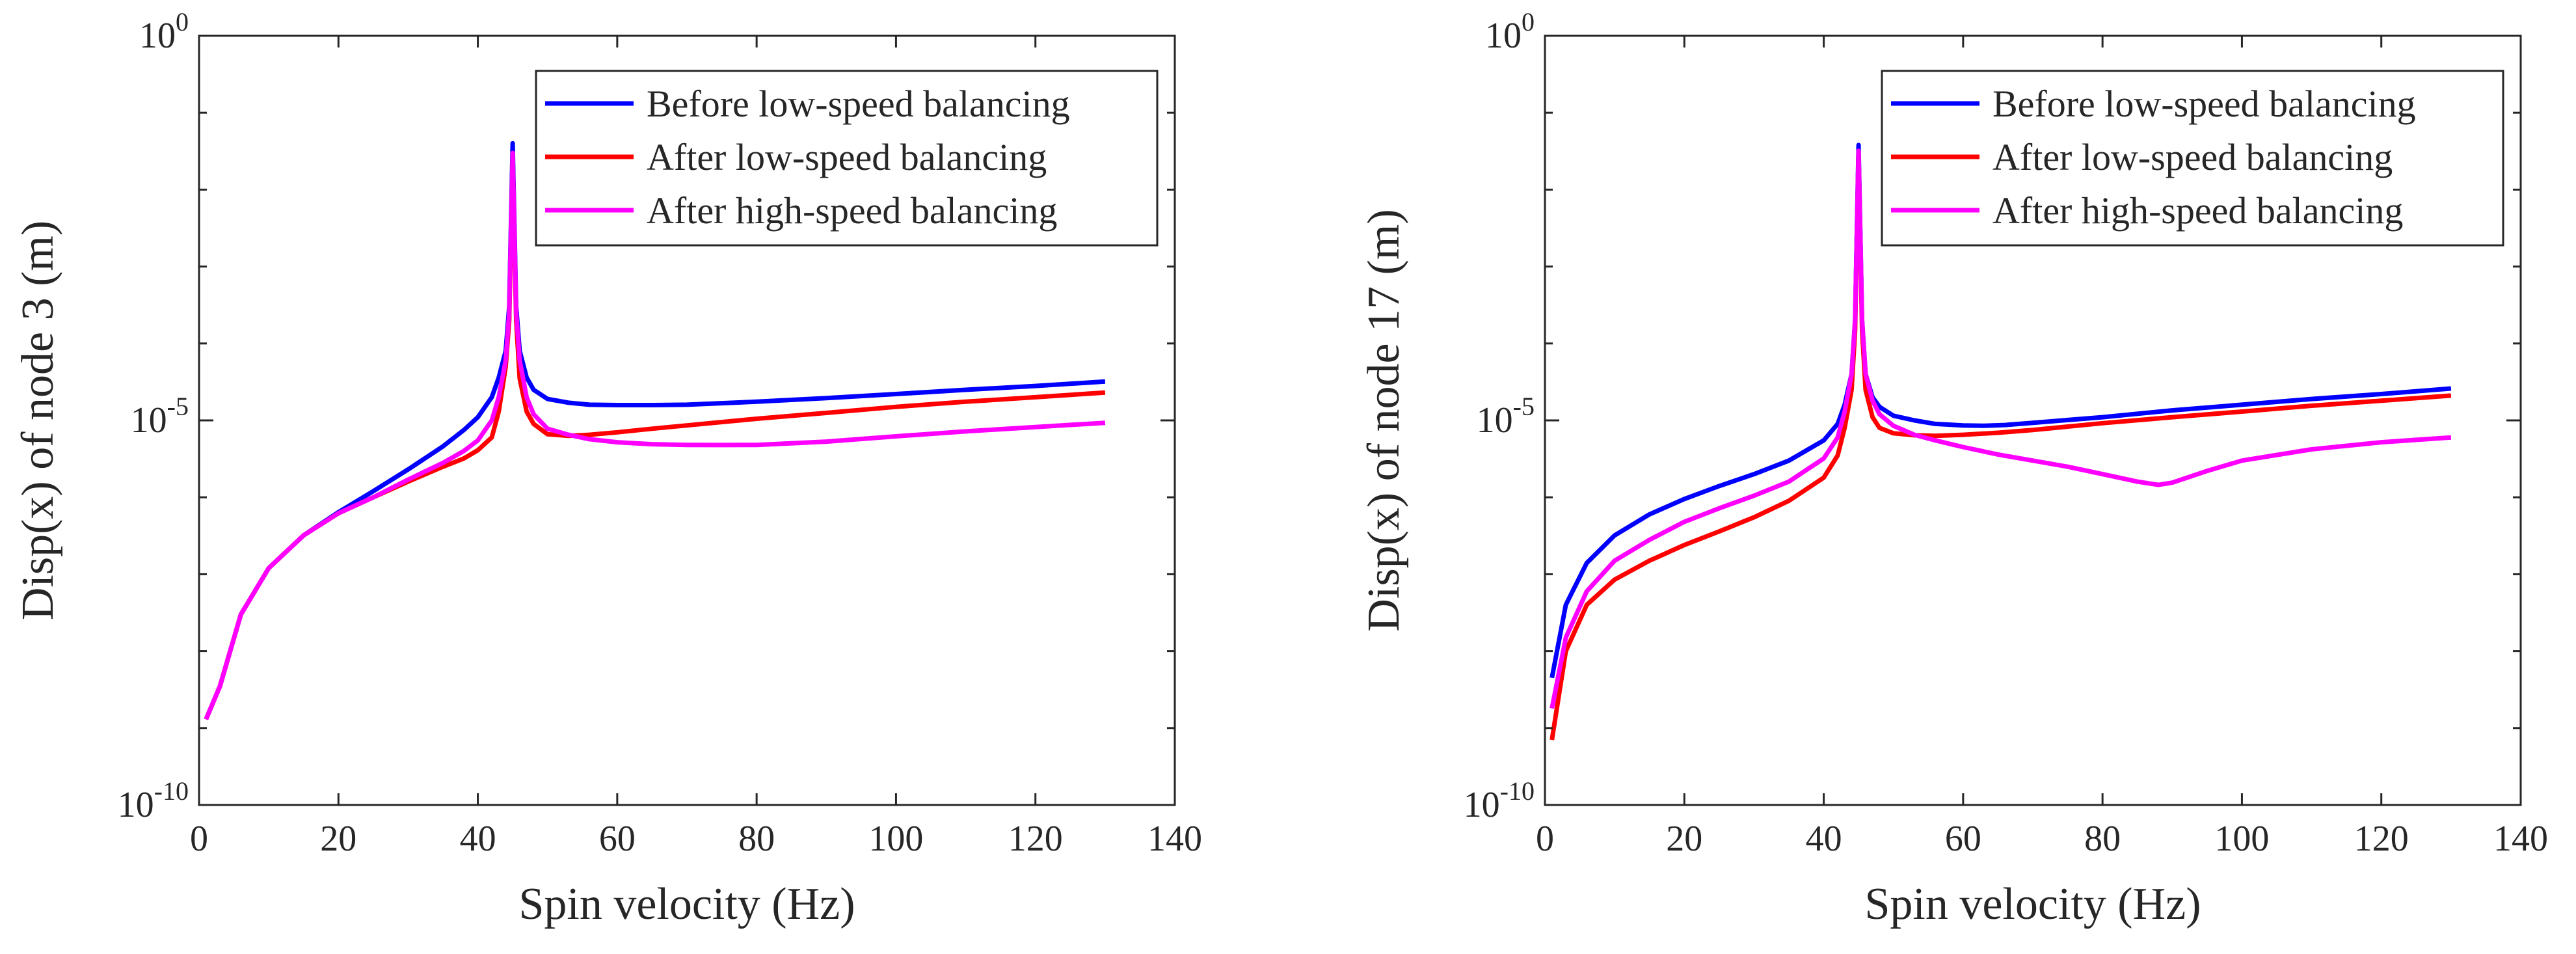 The width and height of the screenshot is (2576, 954). I want to click on y-axis-label: Disp(x) of node 3 (m), so click(38, 421).